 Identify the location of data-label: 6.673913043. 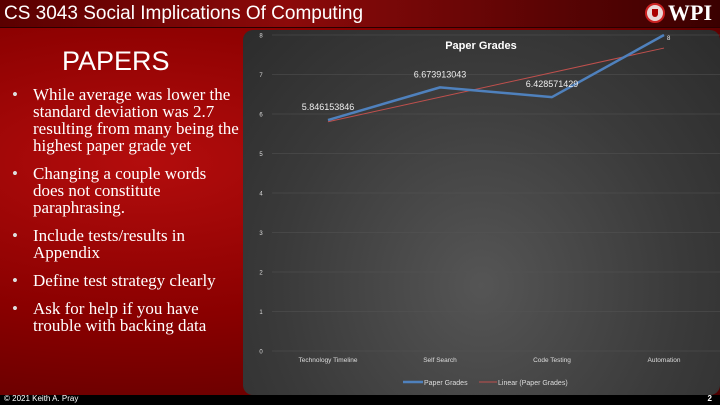
(440, 74).